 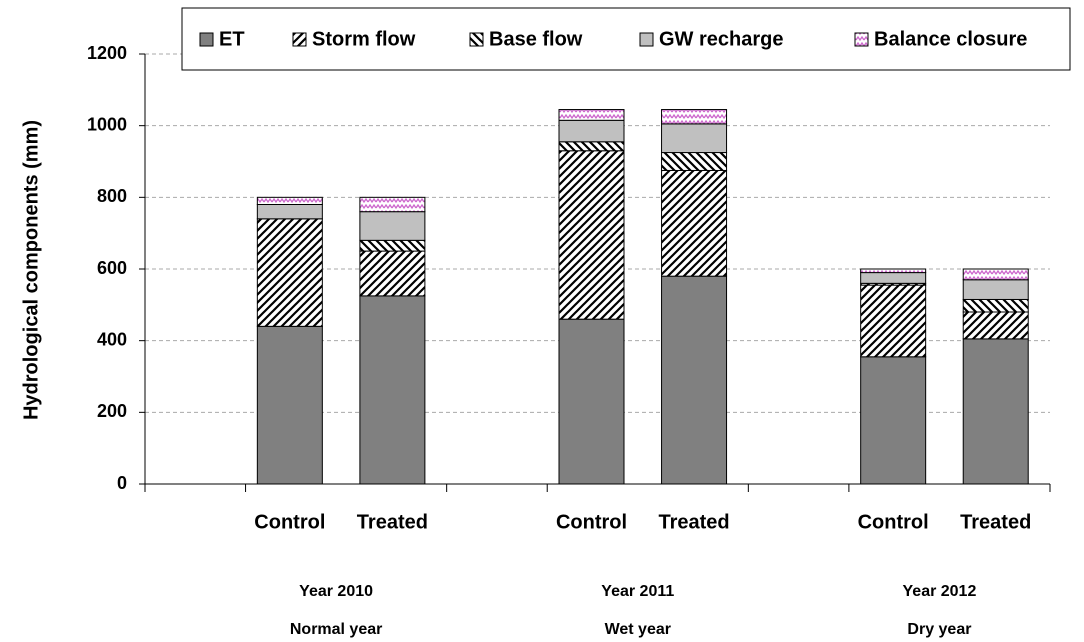 What do you see at coordinates (107, 53) in the screenshot?
I see `y-tick-label: 1200` at bounding box center [107, 53].